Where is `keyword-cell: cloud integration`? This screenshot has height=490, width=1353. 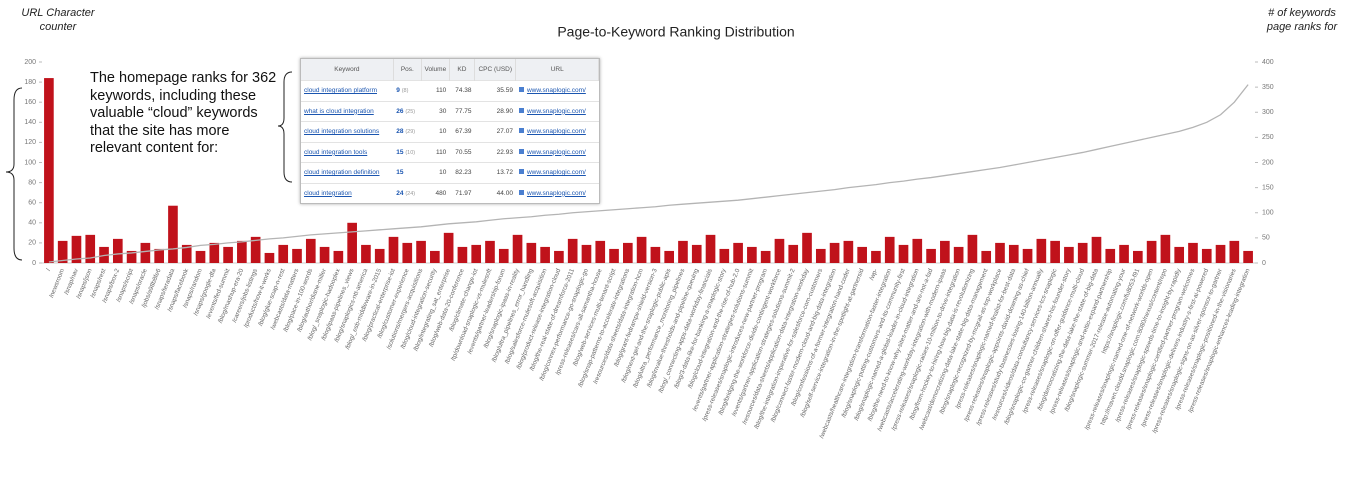 keyword-cell: cloud integration is located at coordinates (347, 192).